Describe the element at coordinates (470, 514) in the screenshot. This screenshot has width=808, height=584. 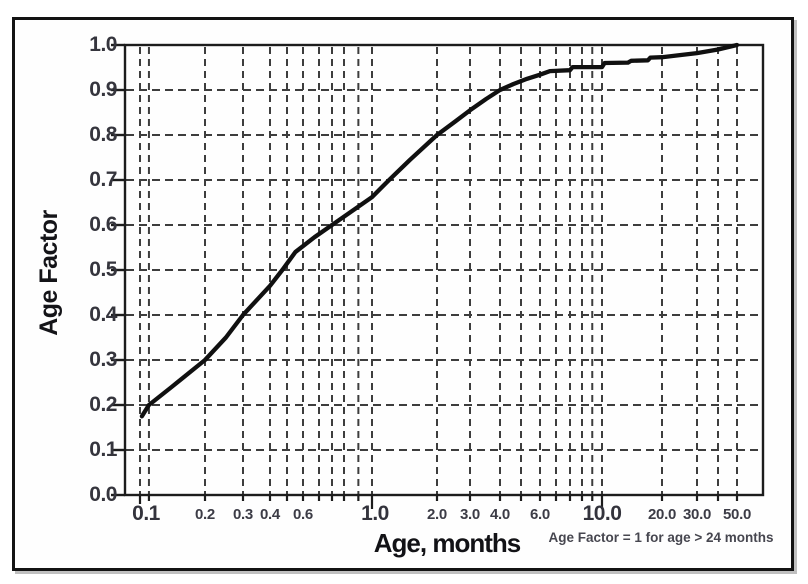
I see `x-tick-label: 3.0` at that location.